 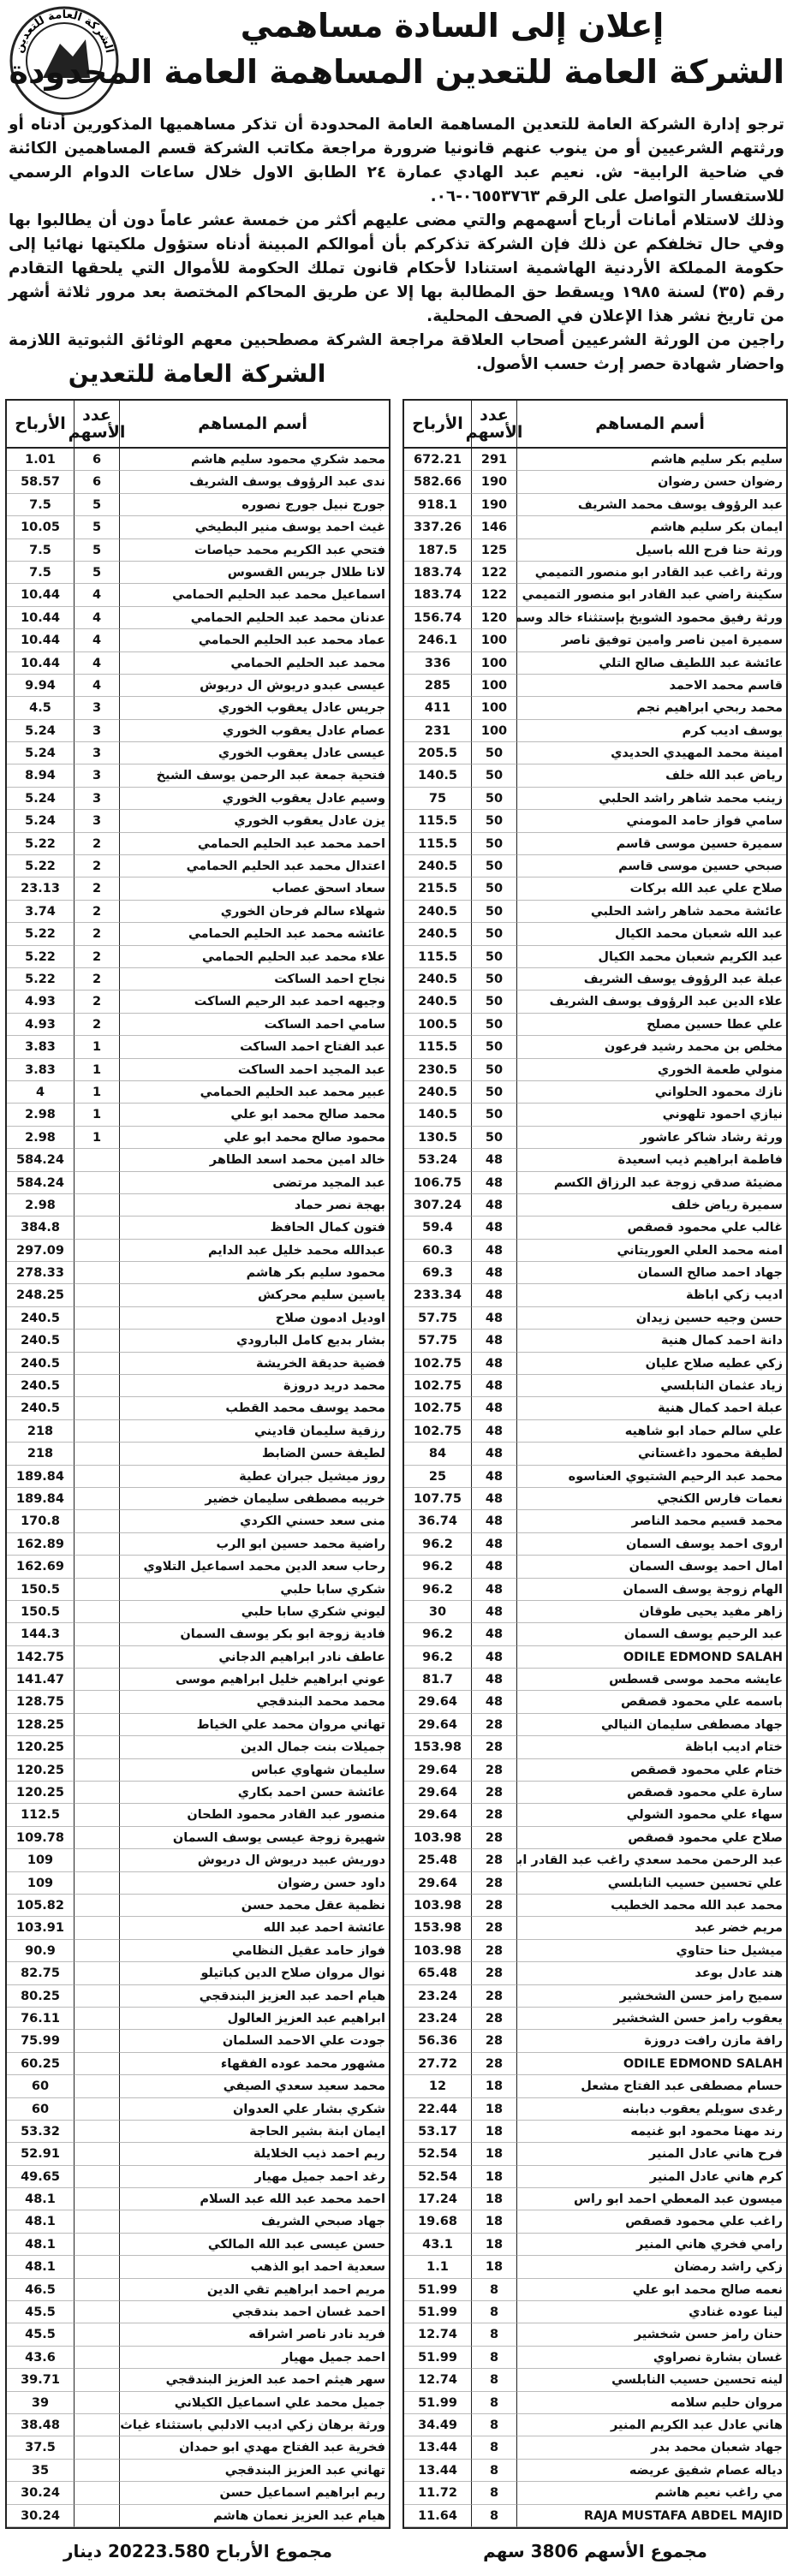 I want to click on shareholder-name: امينة محمد المهيدي الحديدي, so click(x=651, y=753).